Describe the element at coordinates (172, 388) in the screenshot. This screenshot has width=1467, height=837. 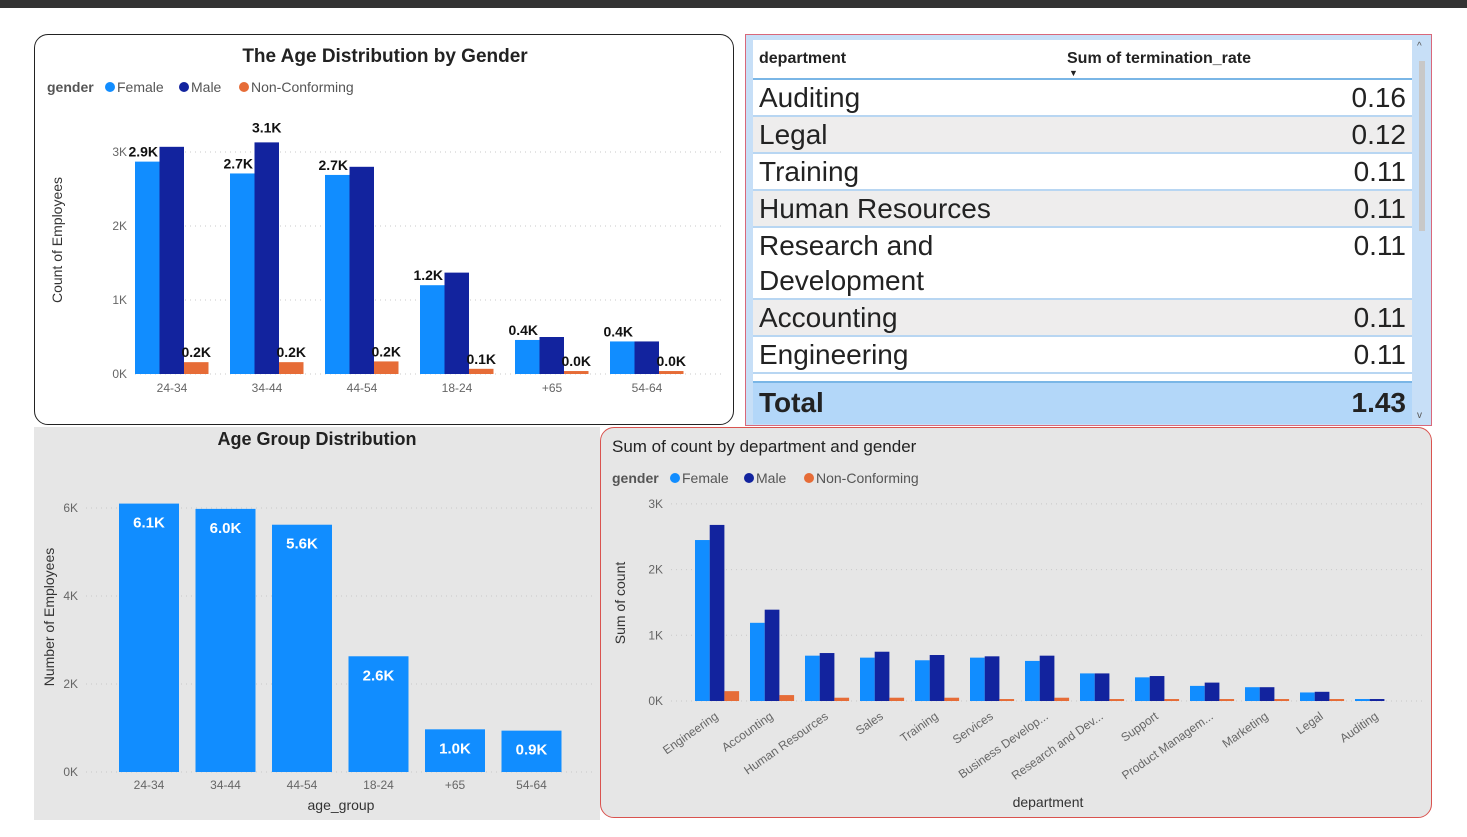
I see `x-tick-label: 24-34` at that location.